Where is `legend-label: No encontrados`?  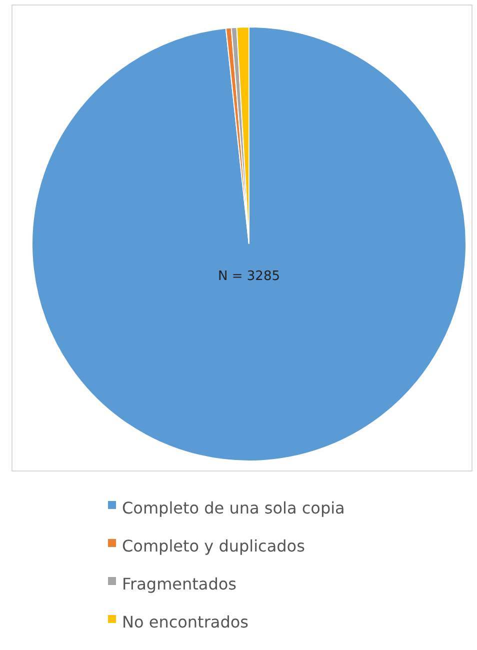 legend-label: No encontrados is located at coordinates (185, 622).